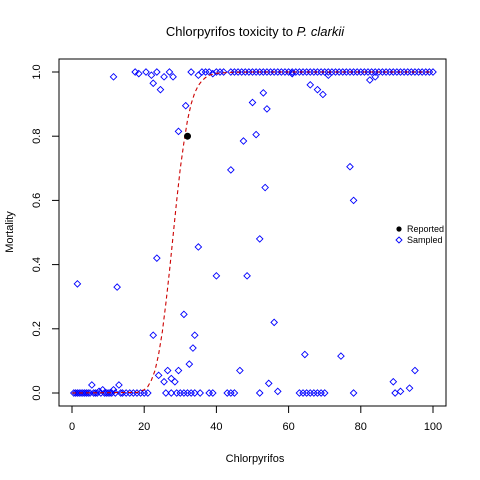  Describe the element at coordinates (255, 459) in the screenshot. I see `x-axis-title: Chlorpyrifos` at that location.